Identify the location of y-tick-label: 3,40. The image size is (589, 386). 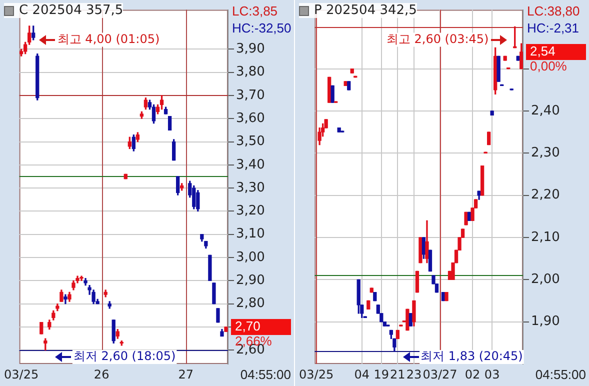
(250, 164).